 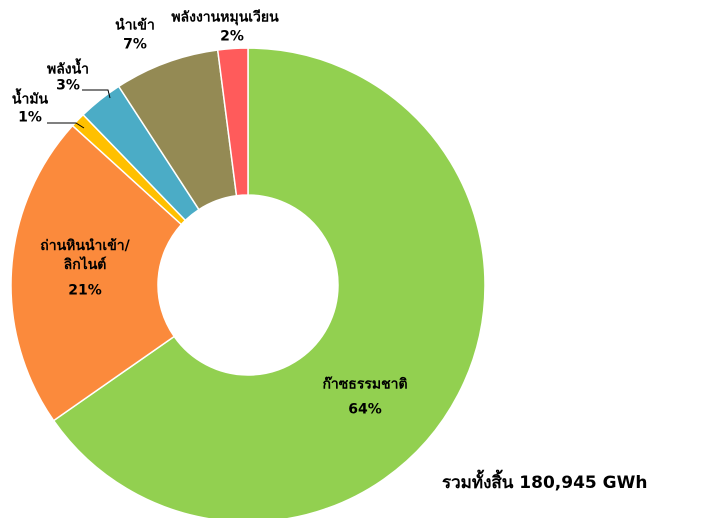 What do you see at coordinates (232, 36) in the screenshot?
I see `slice-value-label: 2%` at bounding box center [232, 36].